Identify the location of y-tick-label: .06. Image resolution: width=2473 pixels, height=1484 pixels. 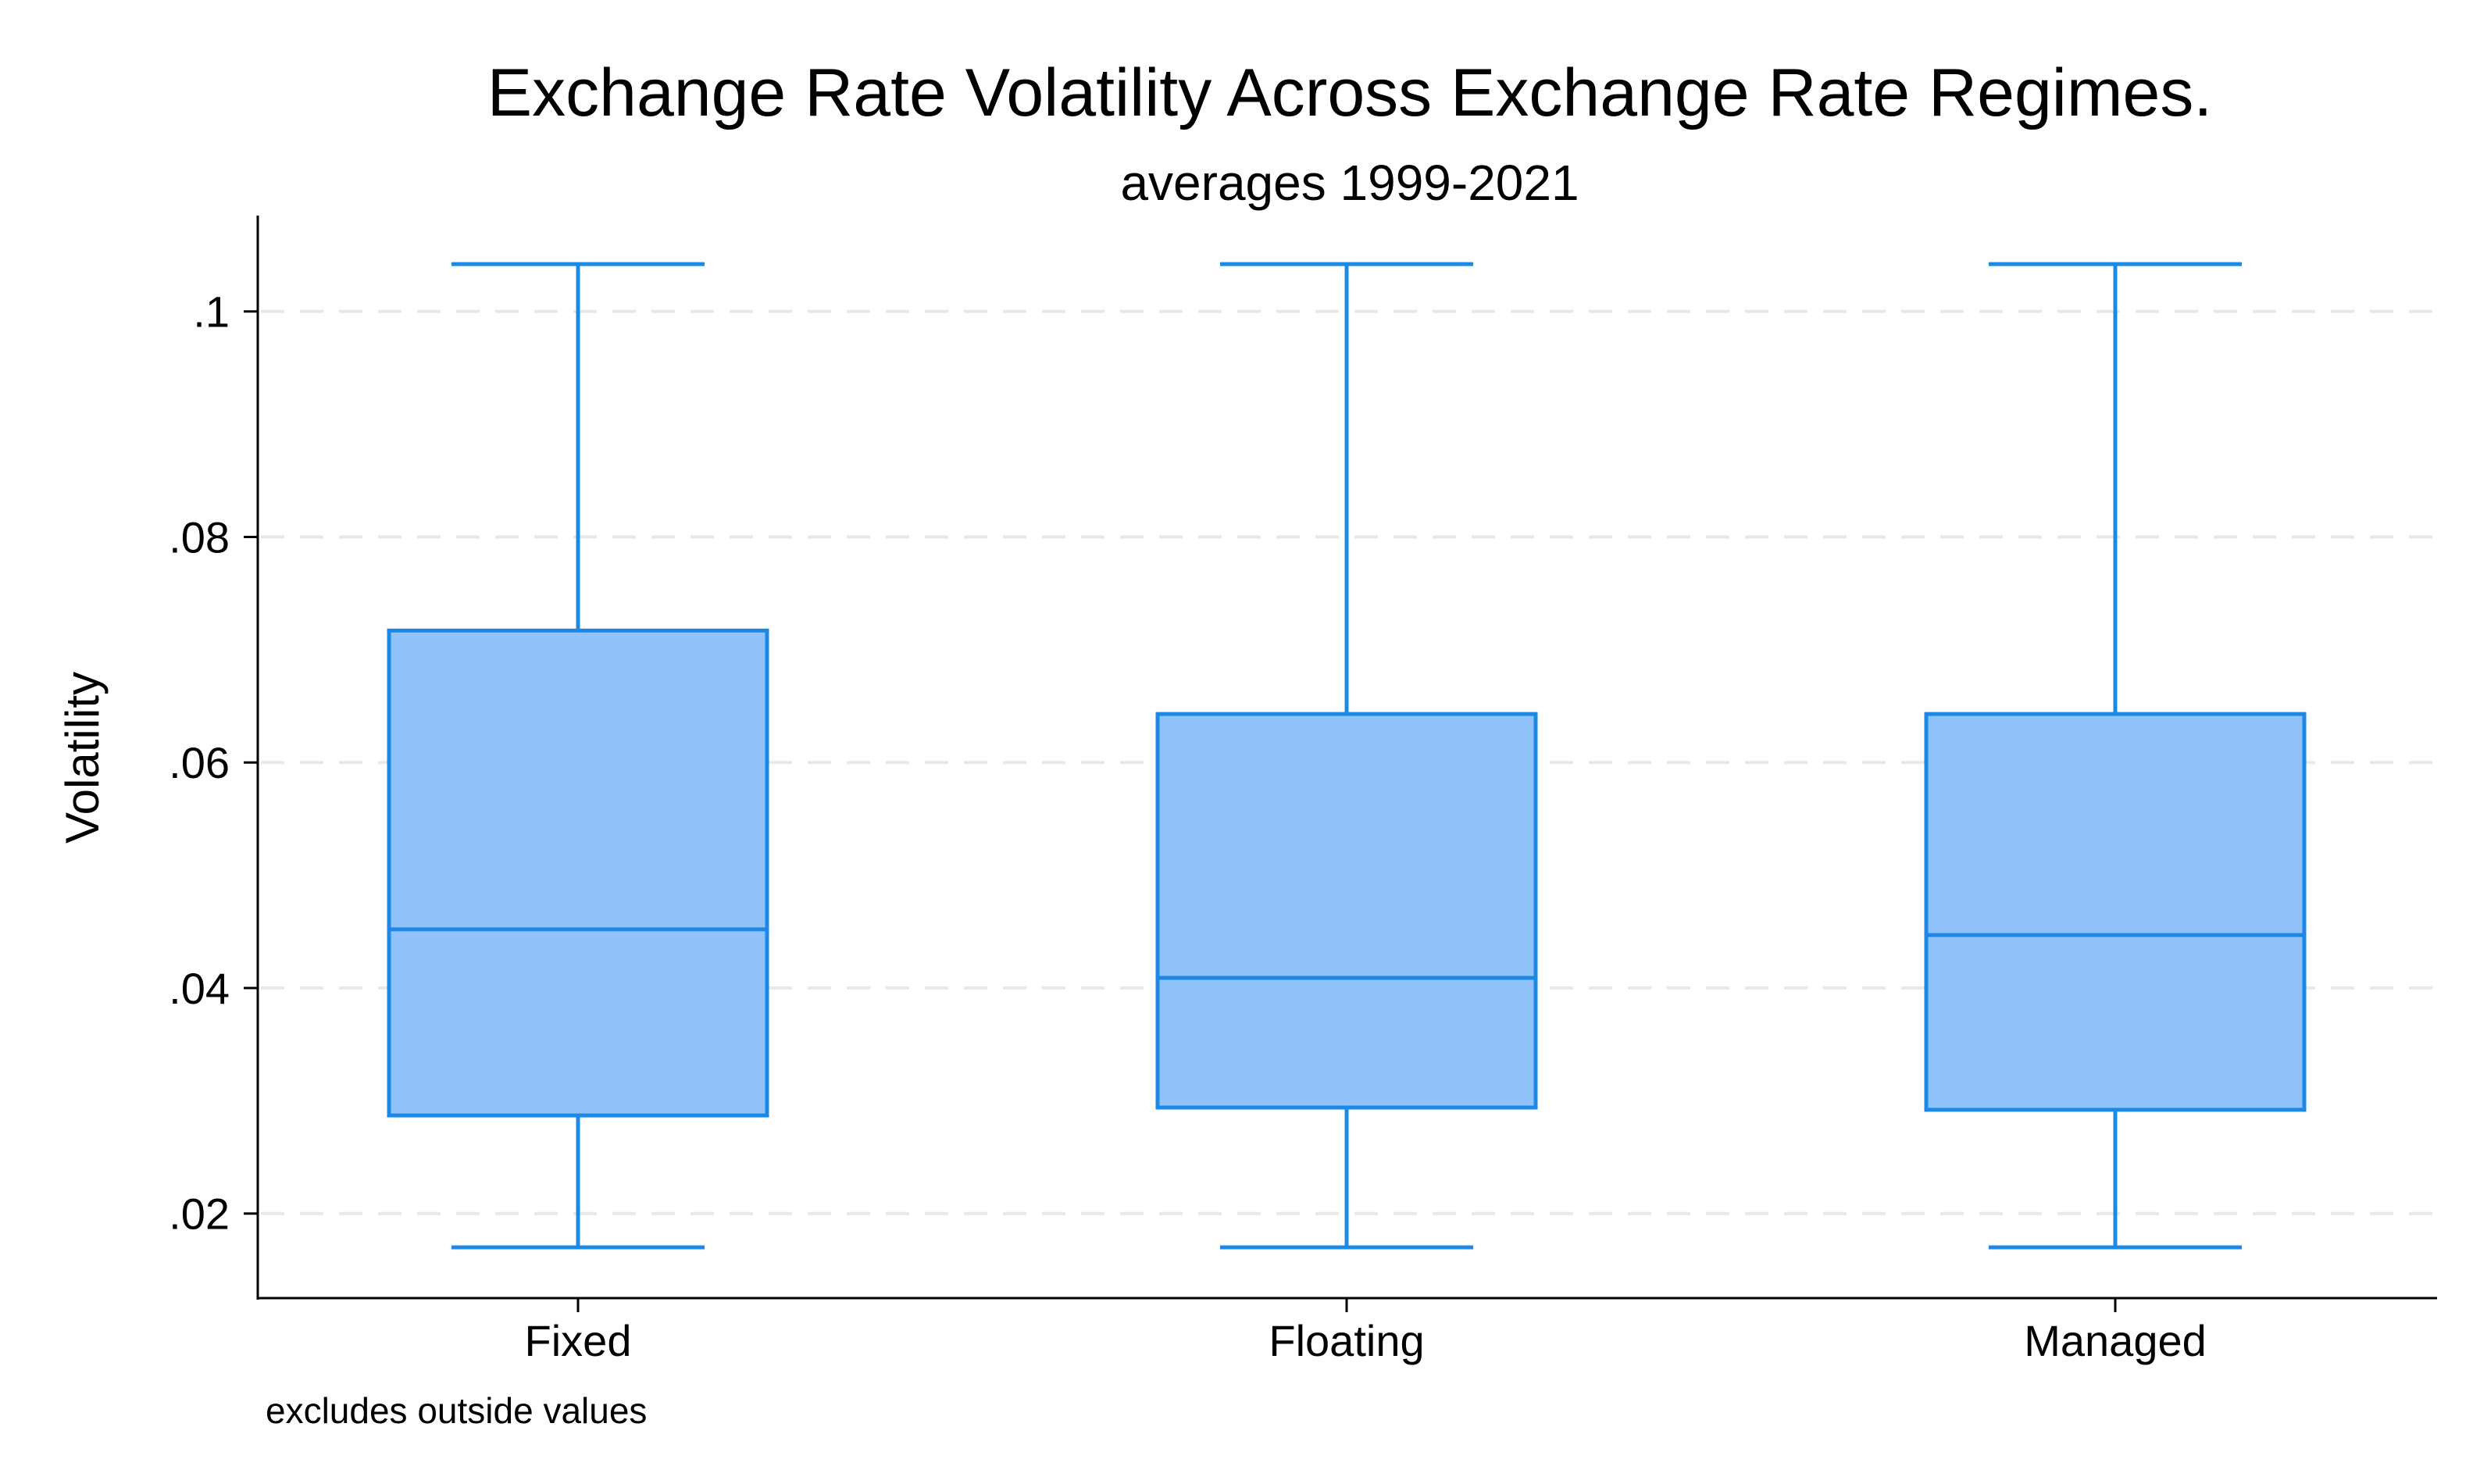
(199, 762).